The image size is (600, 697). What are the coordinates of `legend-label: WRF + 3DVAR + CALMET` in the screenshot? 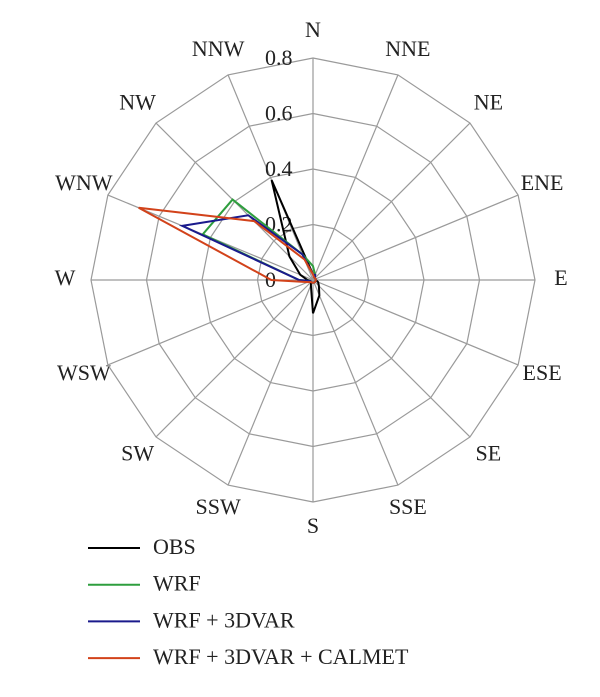 It's located at (281, 656).